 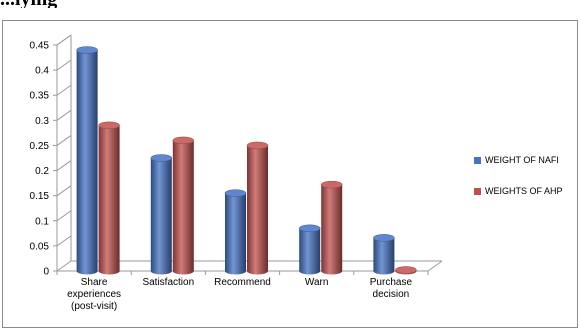 What do you see at coordinates (42, 171) in the screenshot?
I see `y-tick-label: 0.2` at bounding box center [42, 171].